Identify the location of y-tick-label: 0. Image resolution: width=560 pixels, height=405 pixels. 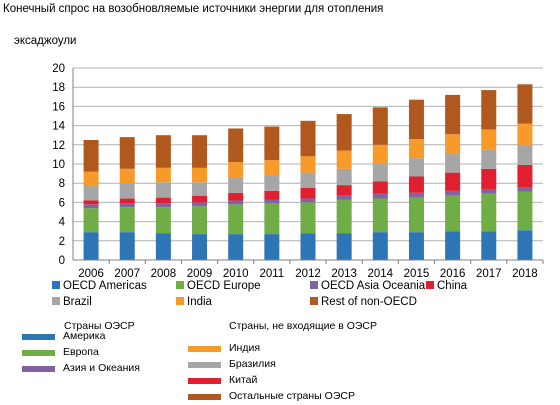
(62, 261).